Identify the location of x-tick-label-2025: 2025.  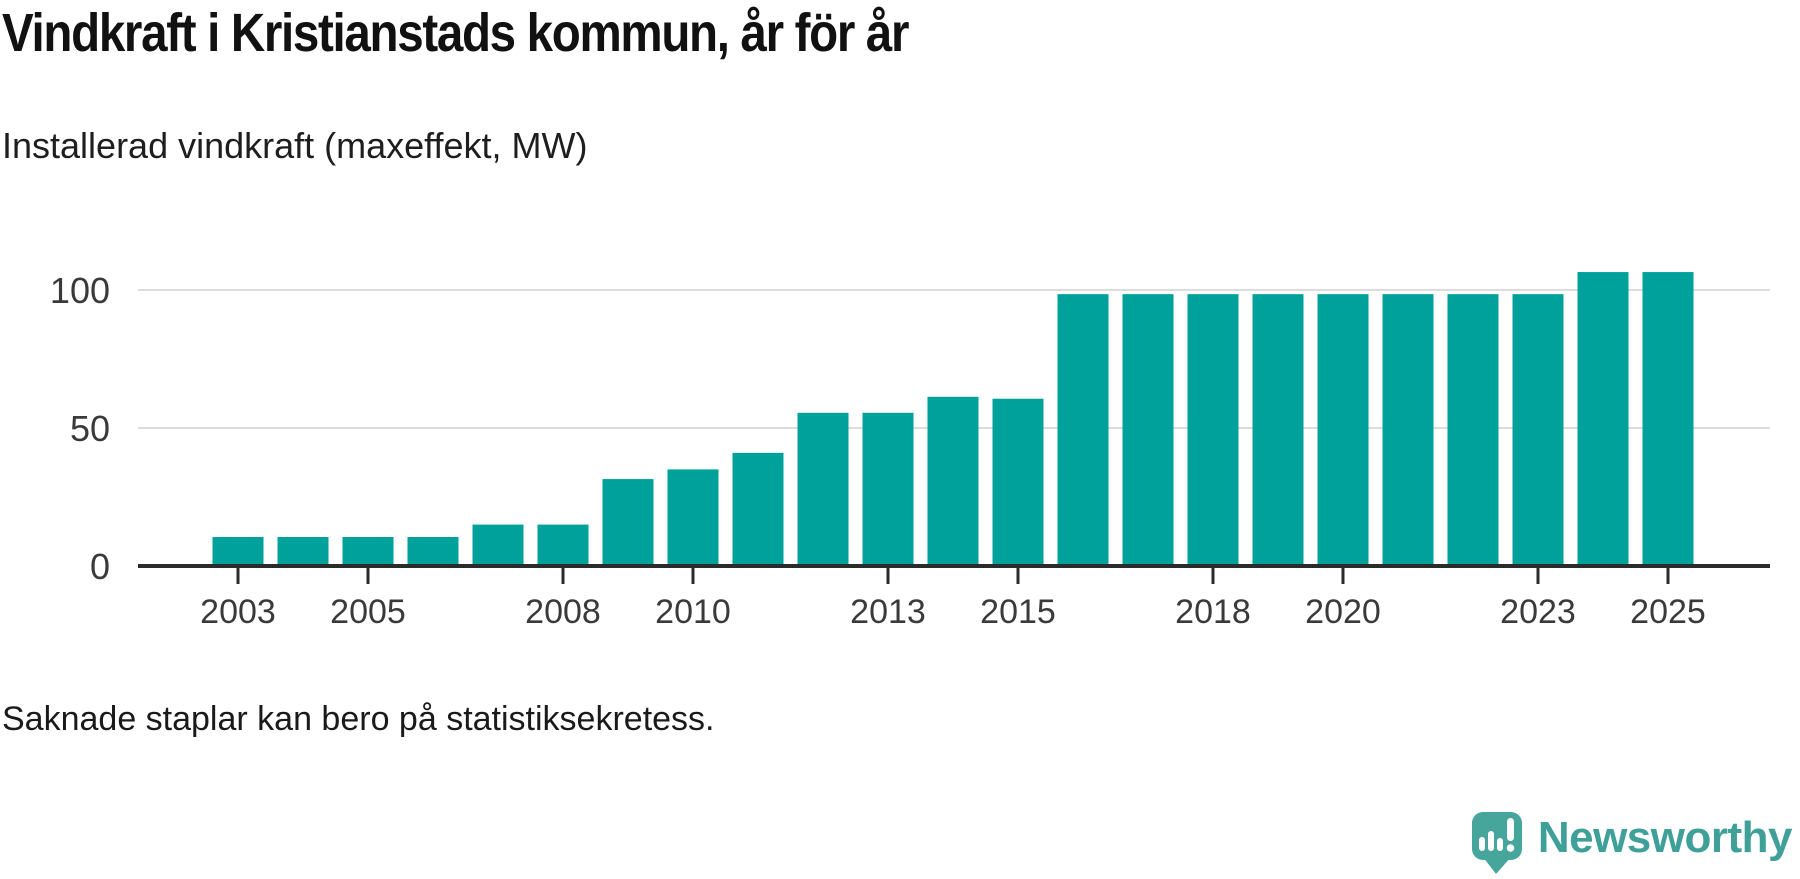
(1668, 612).